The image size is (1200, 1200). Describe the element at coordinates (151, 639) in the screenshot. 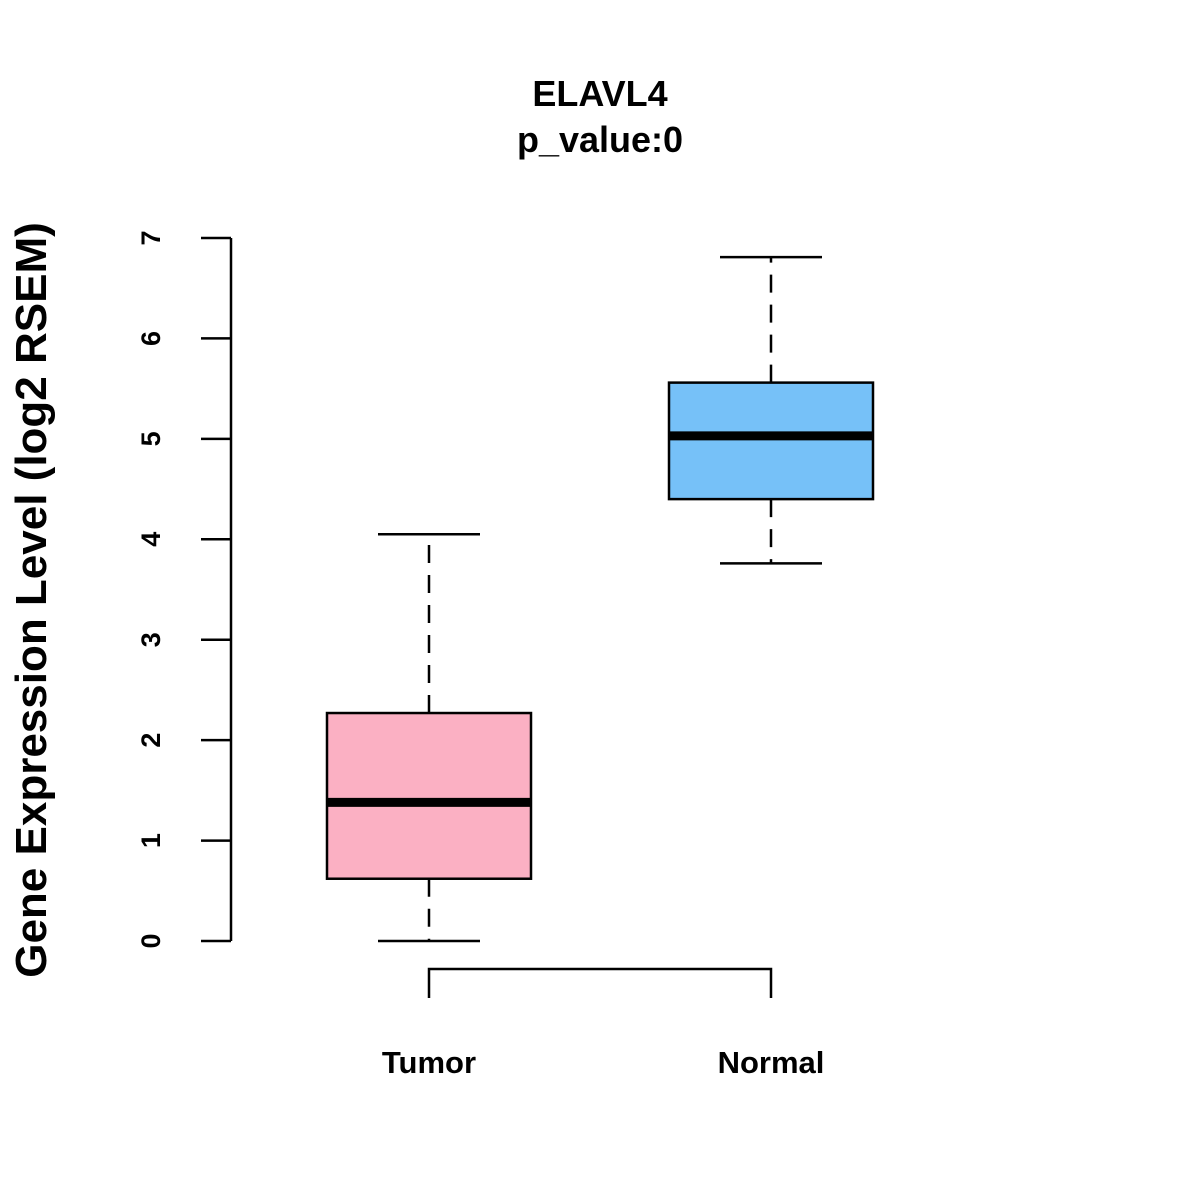

I see `y-tick-label-3: 3` at that location.